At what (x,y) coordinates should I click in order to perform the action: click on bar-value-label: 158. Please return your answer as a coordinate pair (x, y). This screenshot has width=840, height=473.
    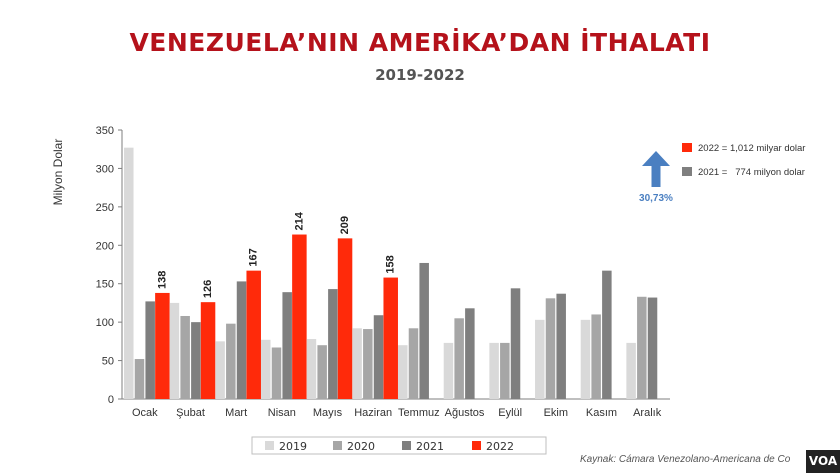
    Looking at the image, I should click on (391, 264).